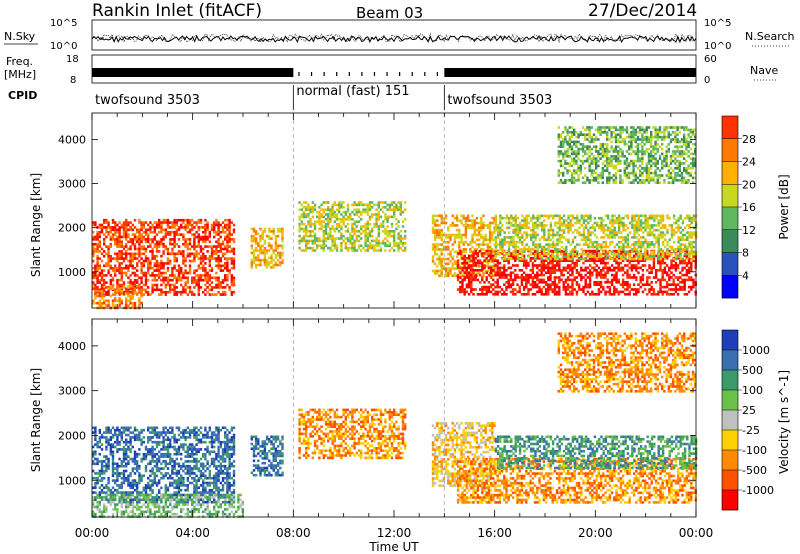 This screenshot has height=554, width=800. What do you see at coordinates (349, 74) in the screenshot?
I see `freq-tick` at bounding box center [349, 74].